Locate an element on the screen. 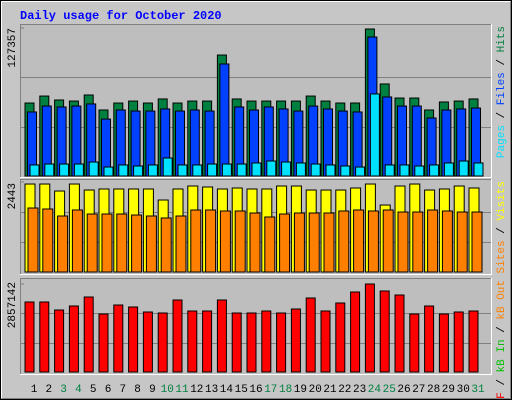 The height and width of the screenshot is (400, 512). legend-entry: Hits is located at coordinates (502, 39).